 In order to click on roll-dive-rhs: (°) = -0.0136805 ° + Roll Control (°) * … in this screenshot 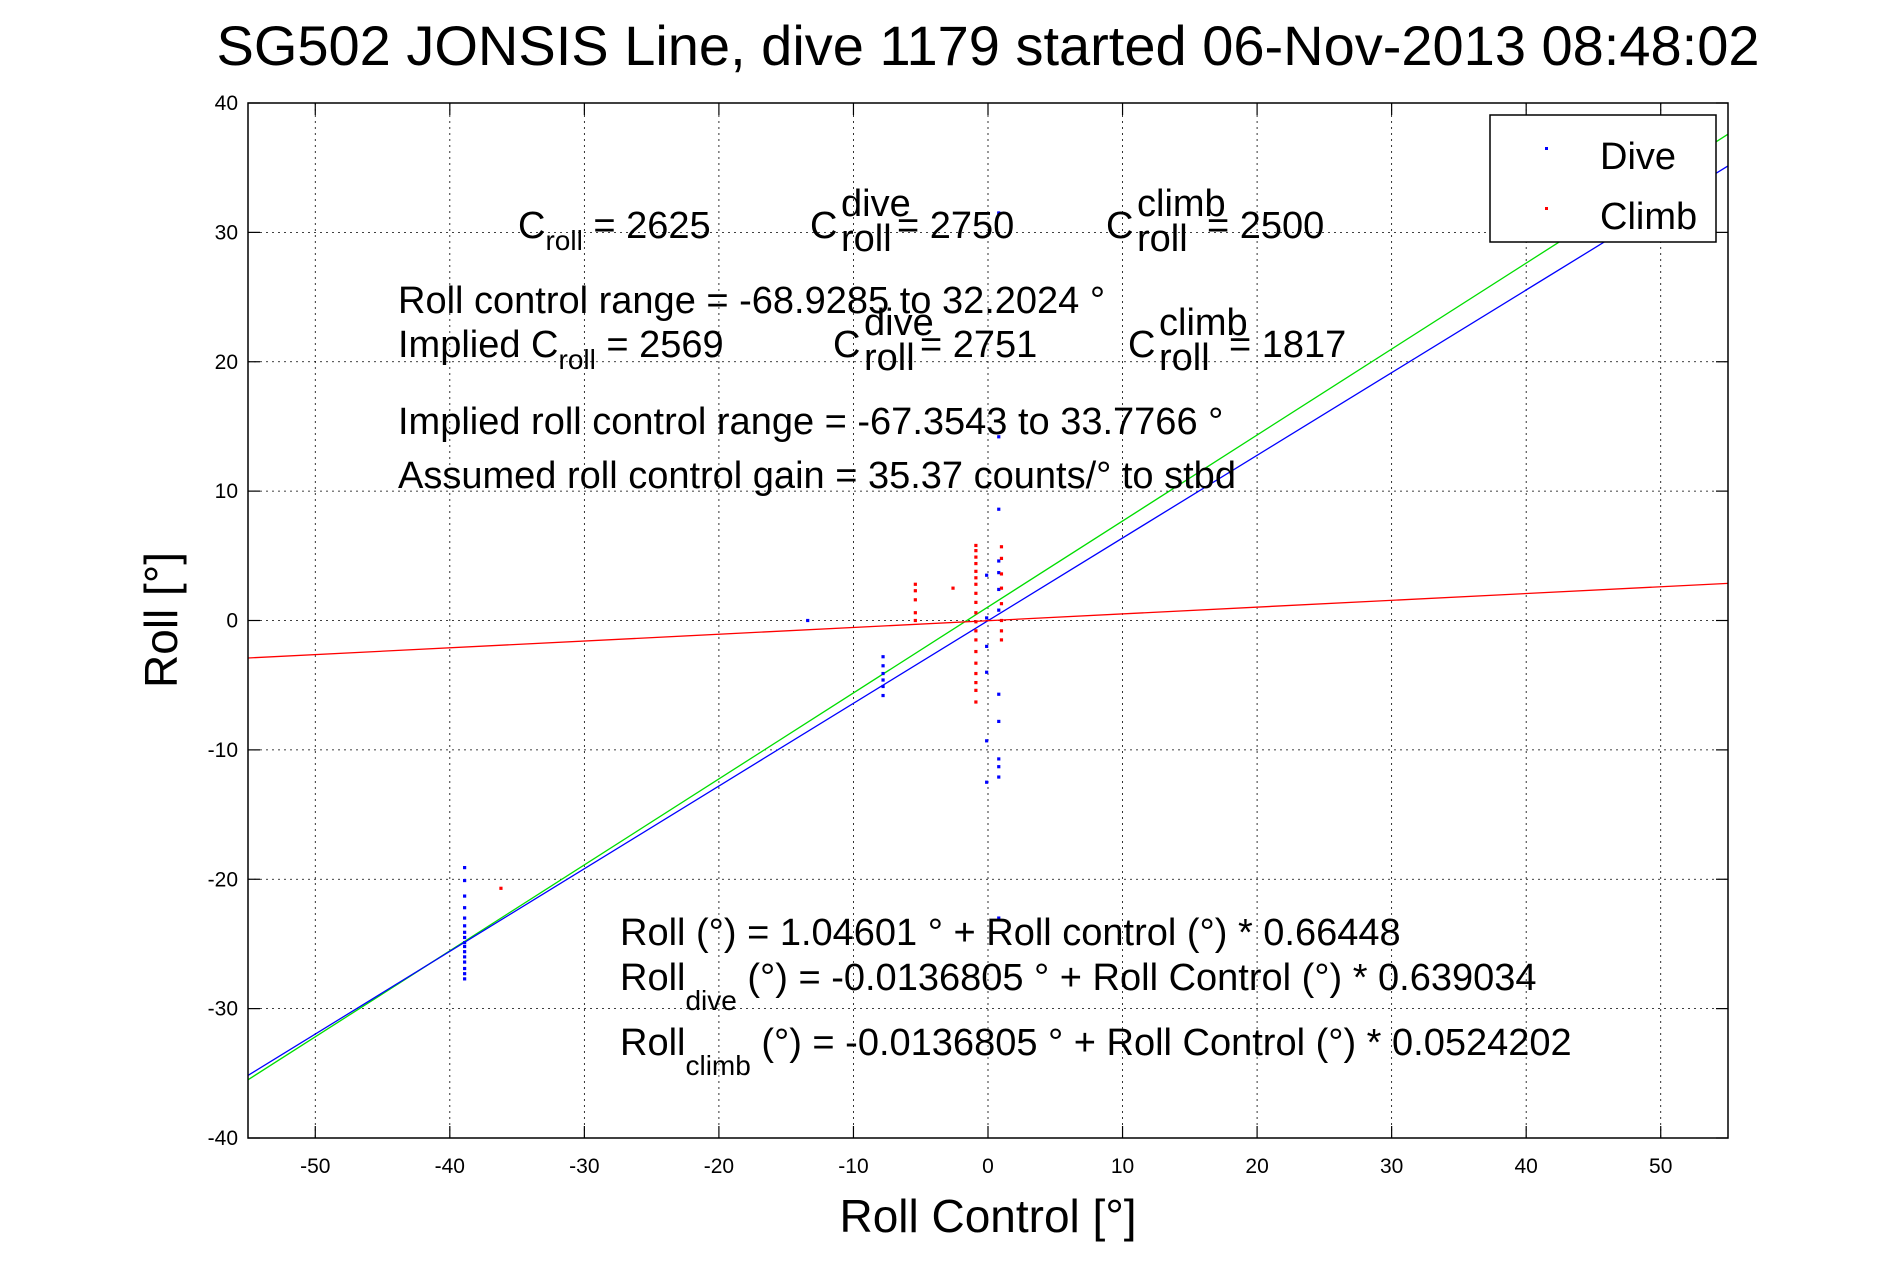, I will do `click(1137, 978)`.